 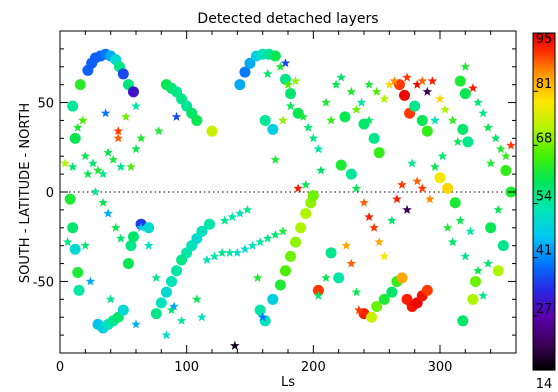 What do you see at coordinates (287, 19) in the screenshot?
I see `chart-title: Detected detached layers` at bounding box center [287, 19].